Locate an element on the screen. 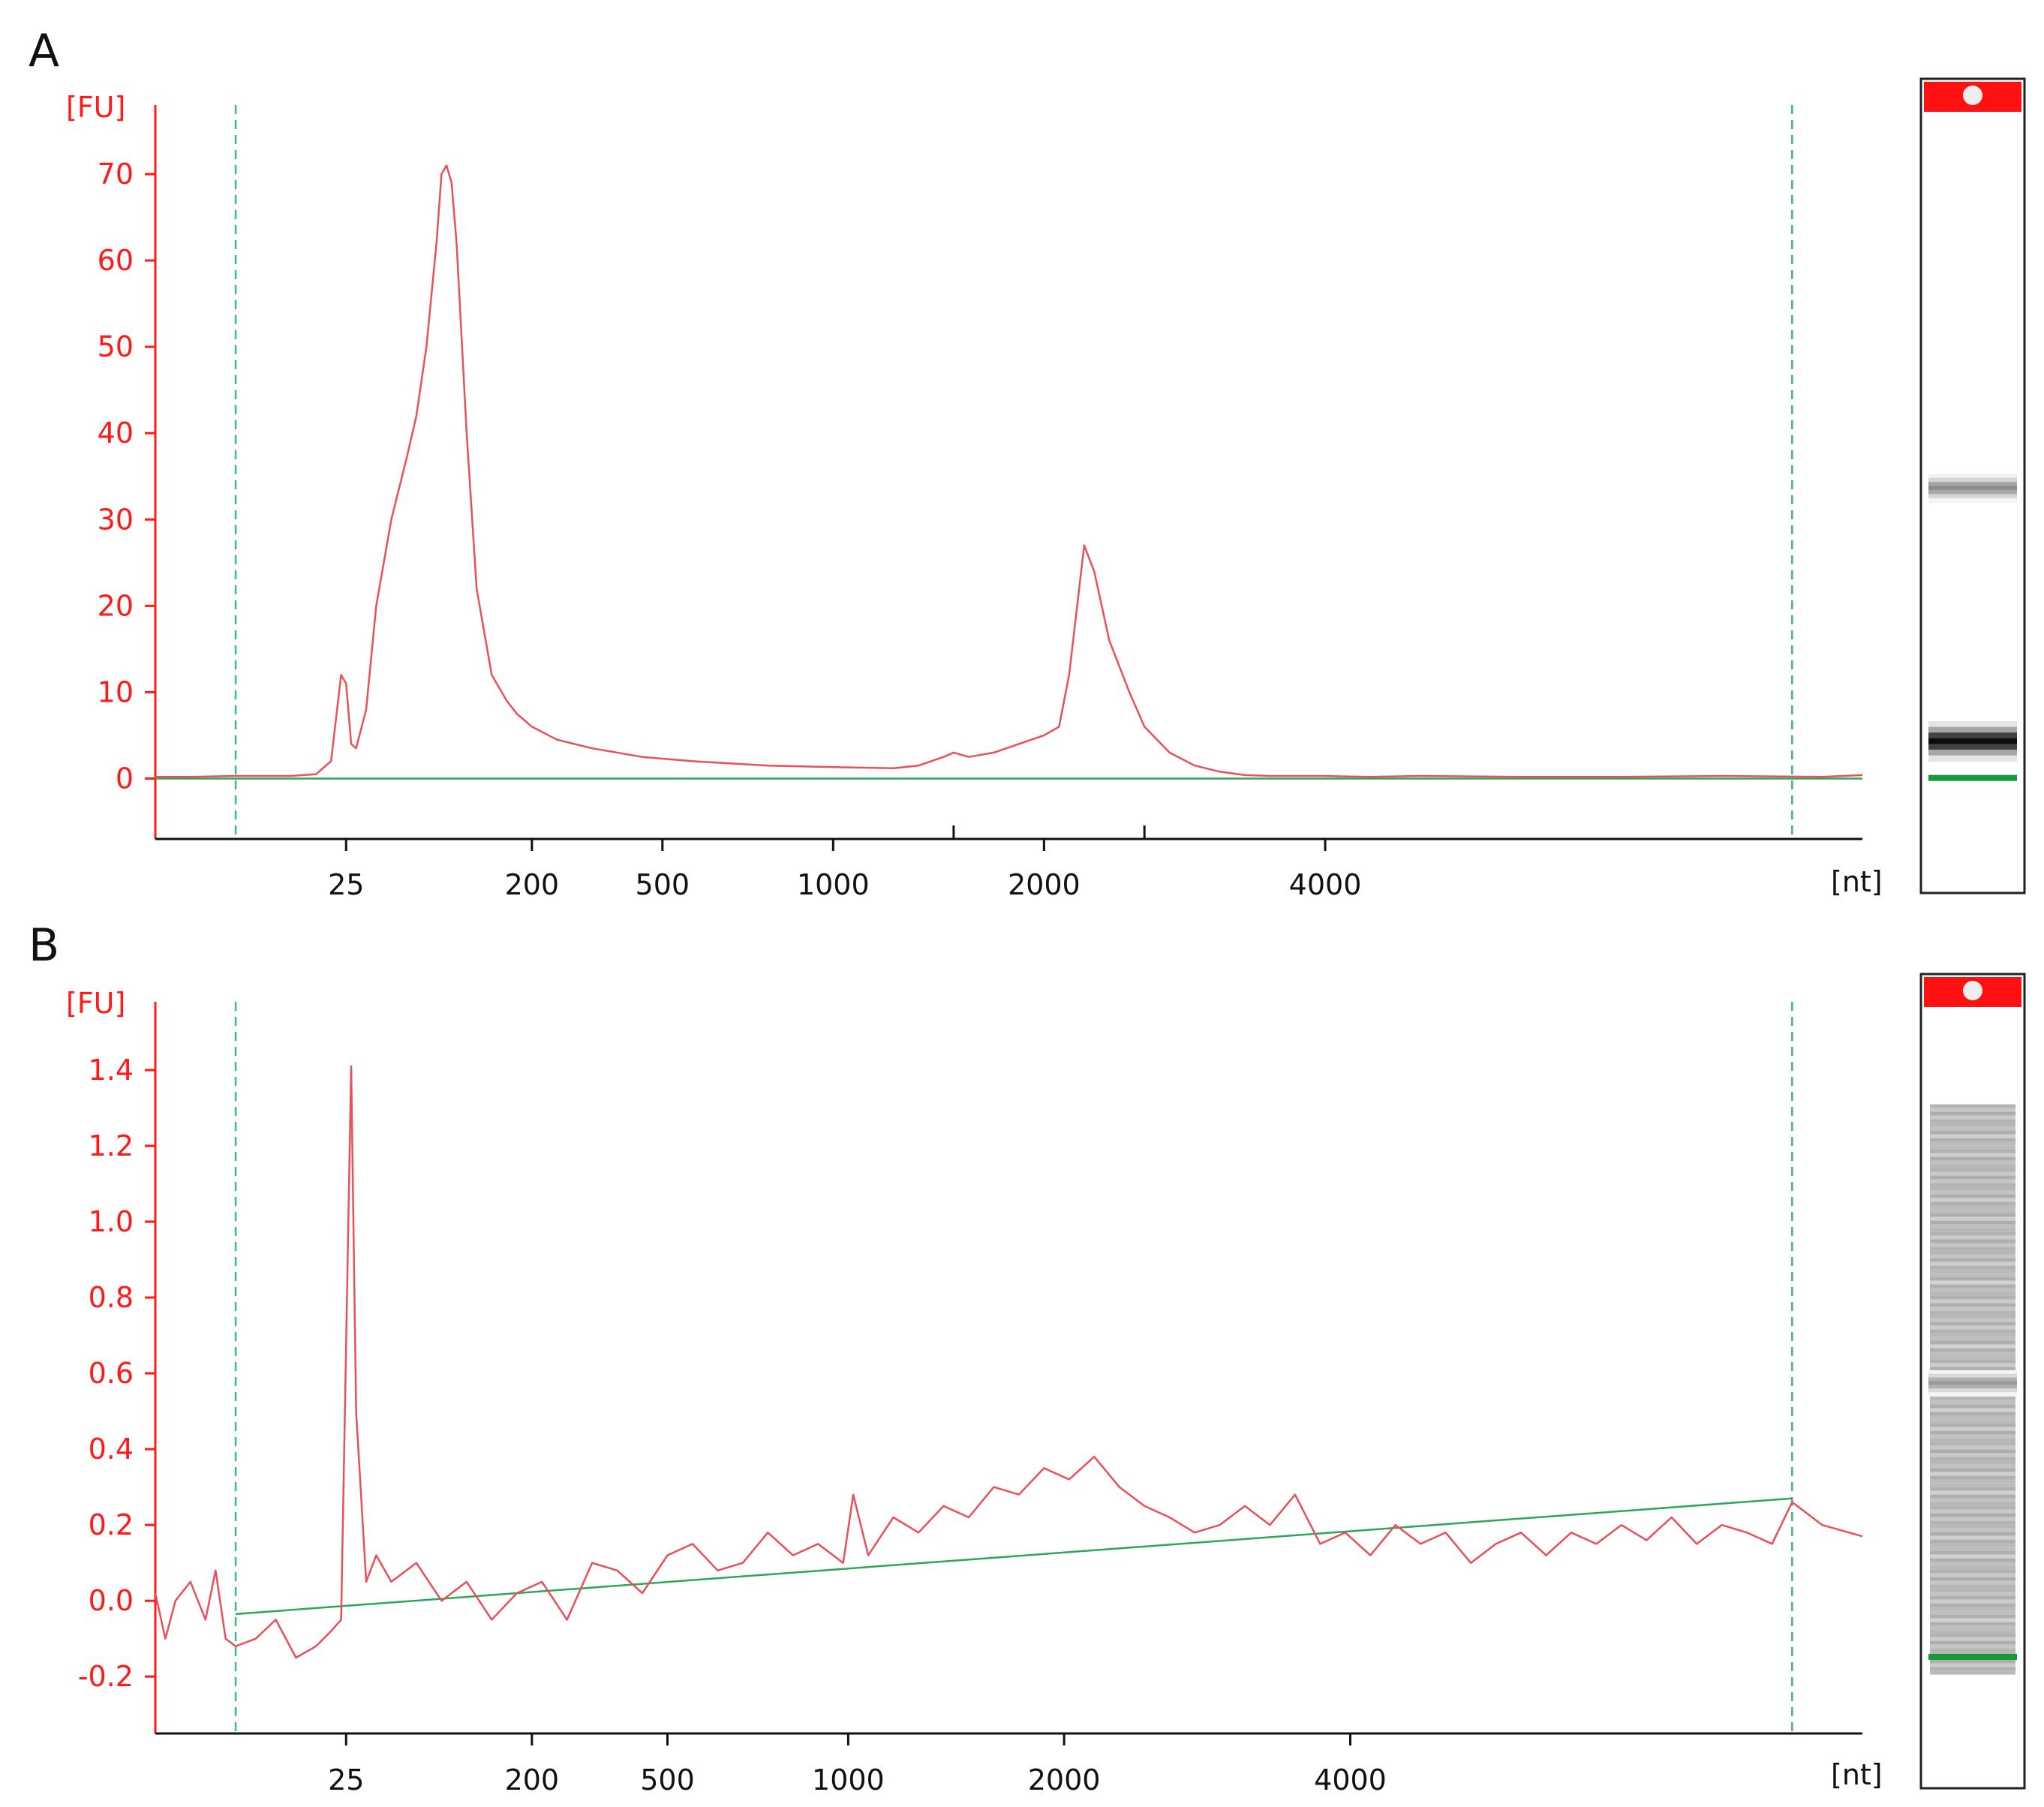  y-tick-label: -0.2 is located at coordinates (106, 1677).